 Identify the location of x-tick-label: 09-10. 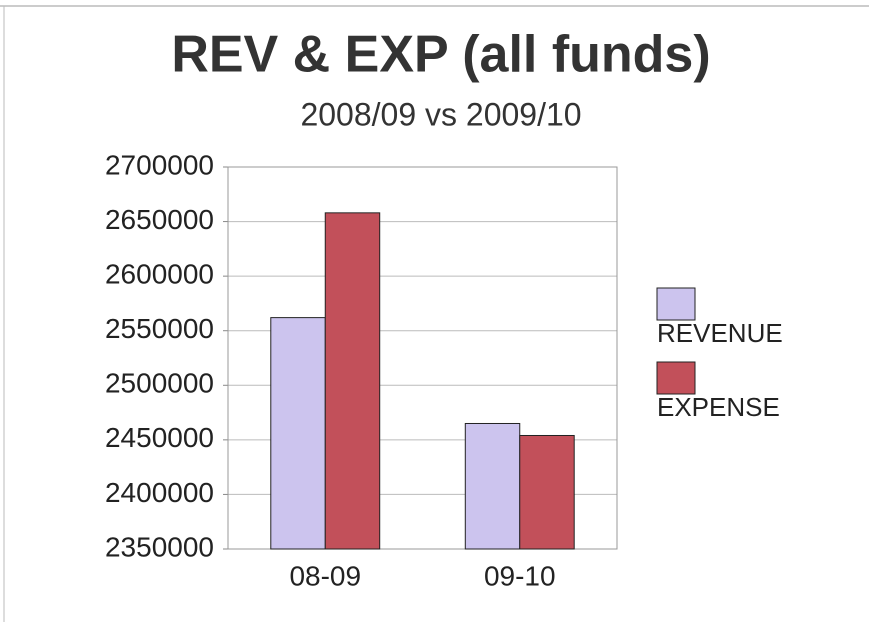
(520, 575).